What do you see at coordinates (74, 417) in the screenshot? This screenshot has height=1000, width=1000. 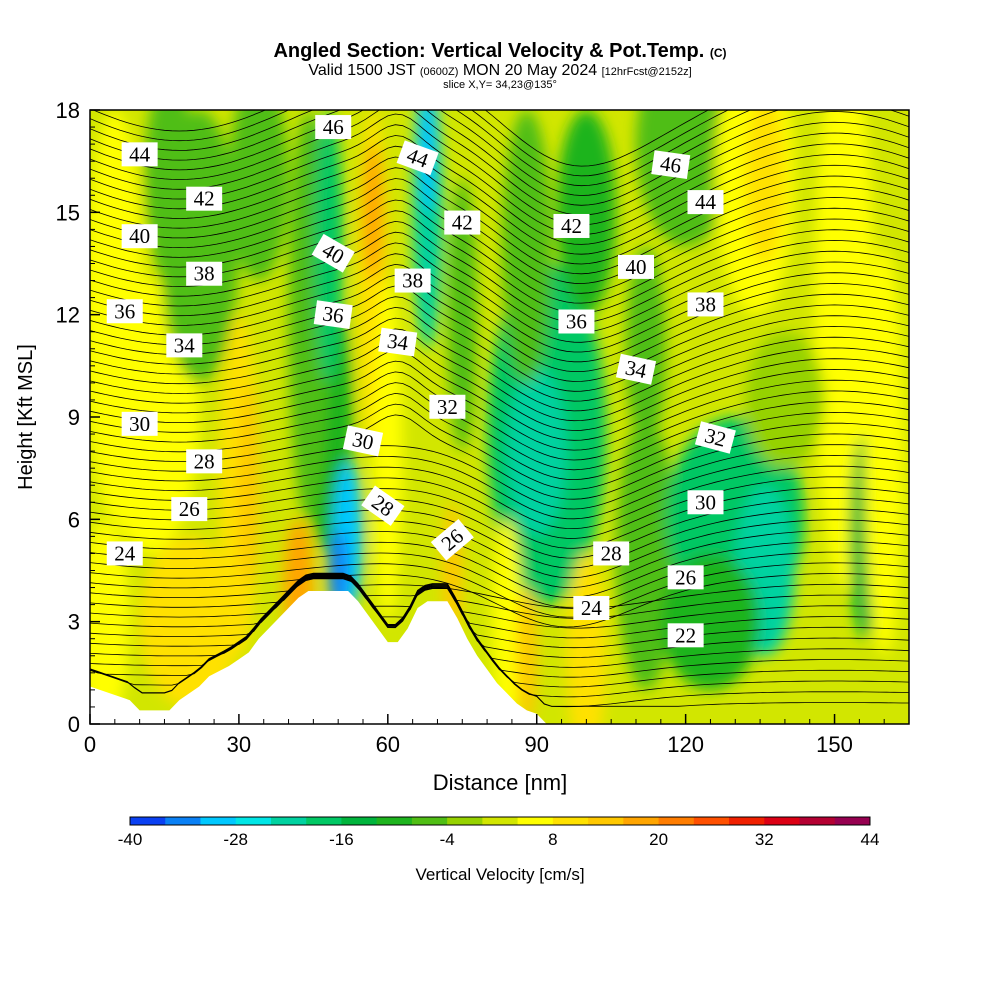 I see `y-tick-label: 9` at bounding box center [74, 417].